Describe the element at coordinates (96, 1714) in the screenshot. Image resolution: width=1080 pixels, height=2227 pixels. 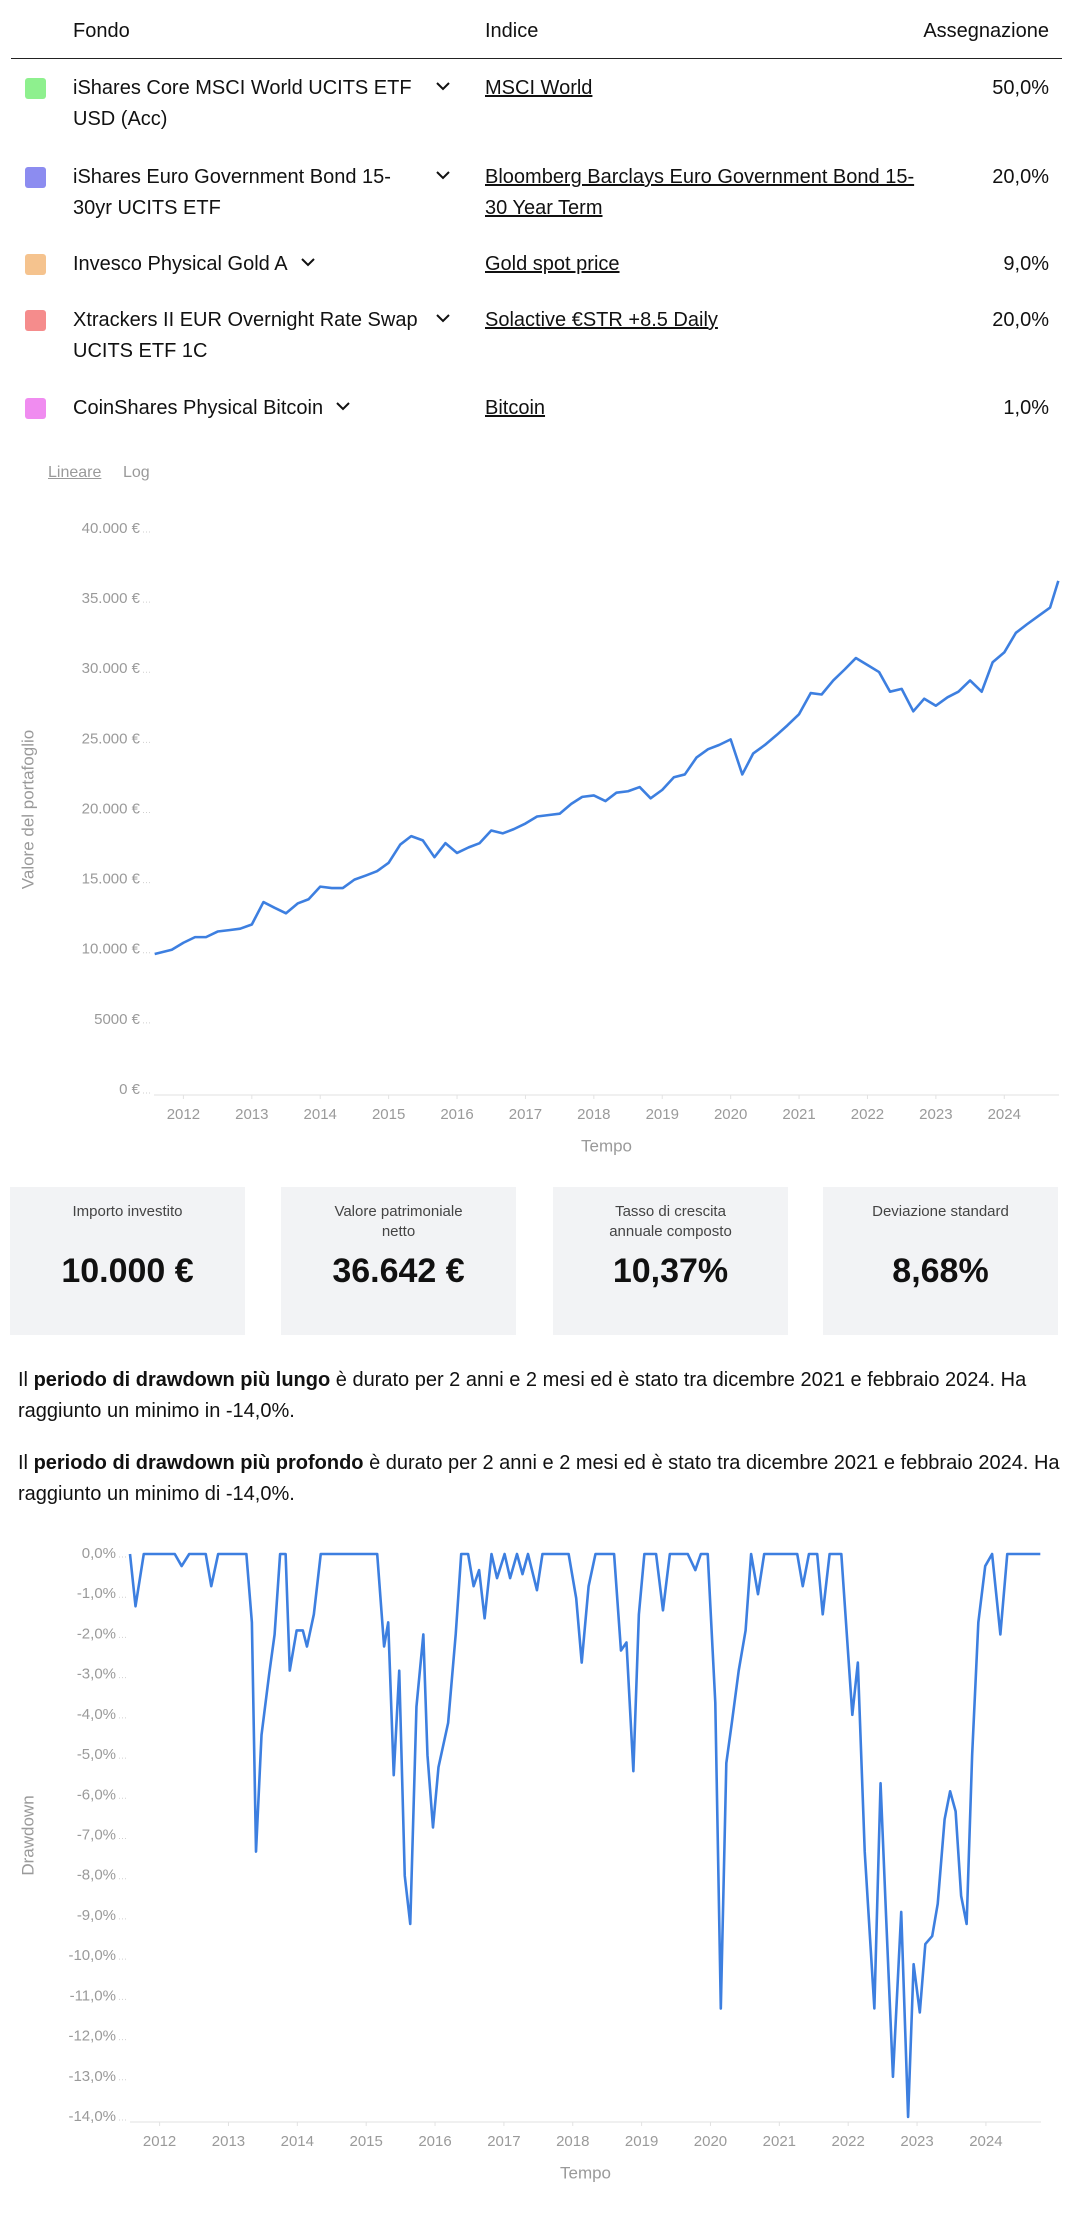
I see `y-tick-label: -4,0%` at that location.